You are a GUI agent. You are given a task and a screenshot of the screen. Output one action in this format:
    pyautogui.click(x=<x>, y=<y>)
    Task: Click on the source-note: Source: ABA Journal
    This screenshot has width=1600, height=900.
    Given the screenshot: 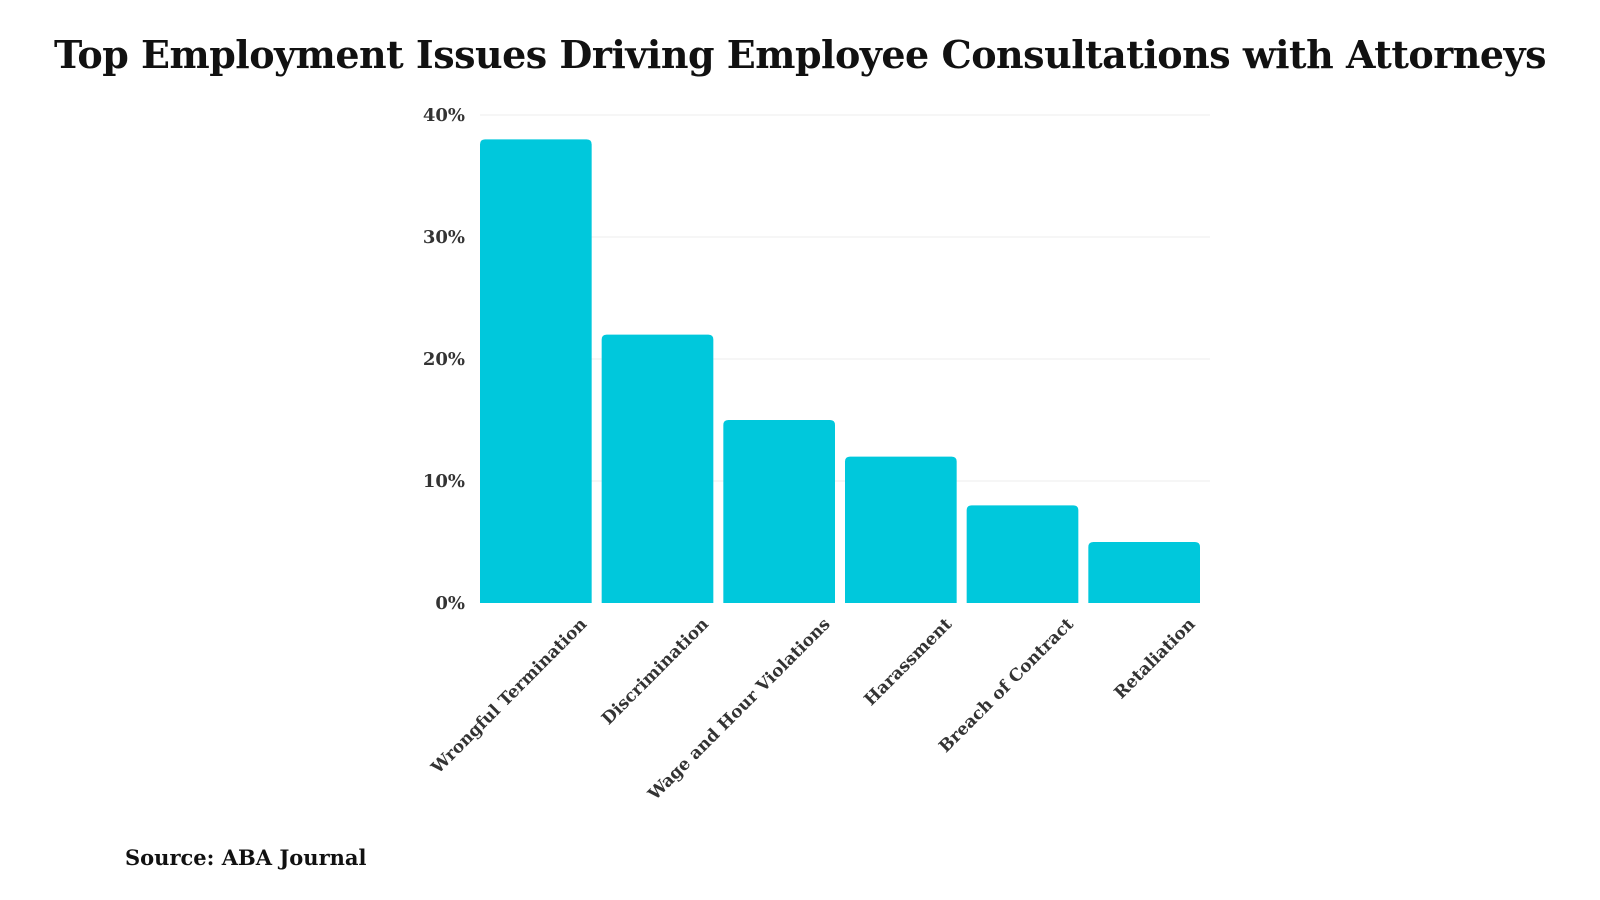 What is the action you would take?
    pyautogui.click(x=246, y=857)
    